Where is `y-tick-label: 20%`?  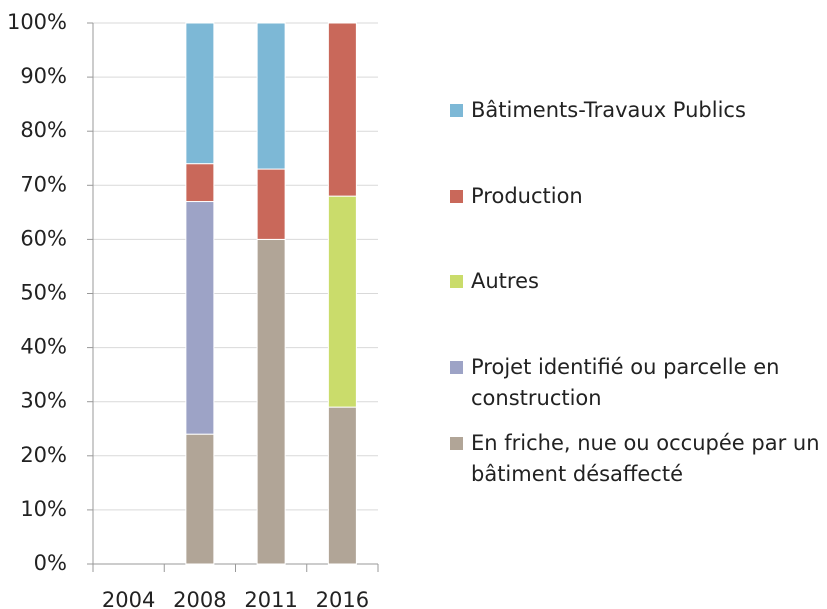 y-tick-label: 20% is located at coordinates (43, 455).